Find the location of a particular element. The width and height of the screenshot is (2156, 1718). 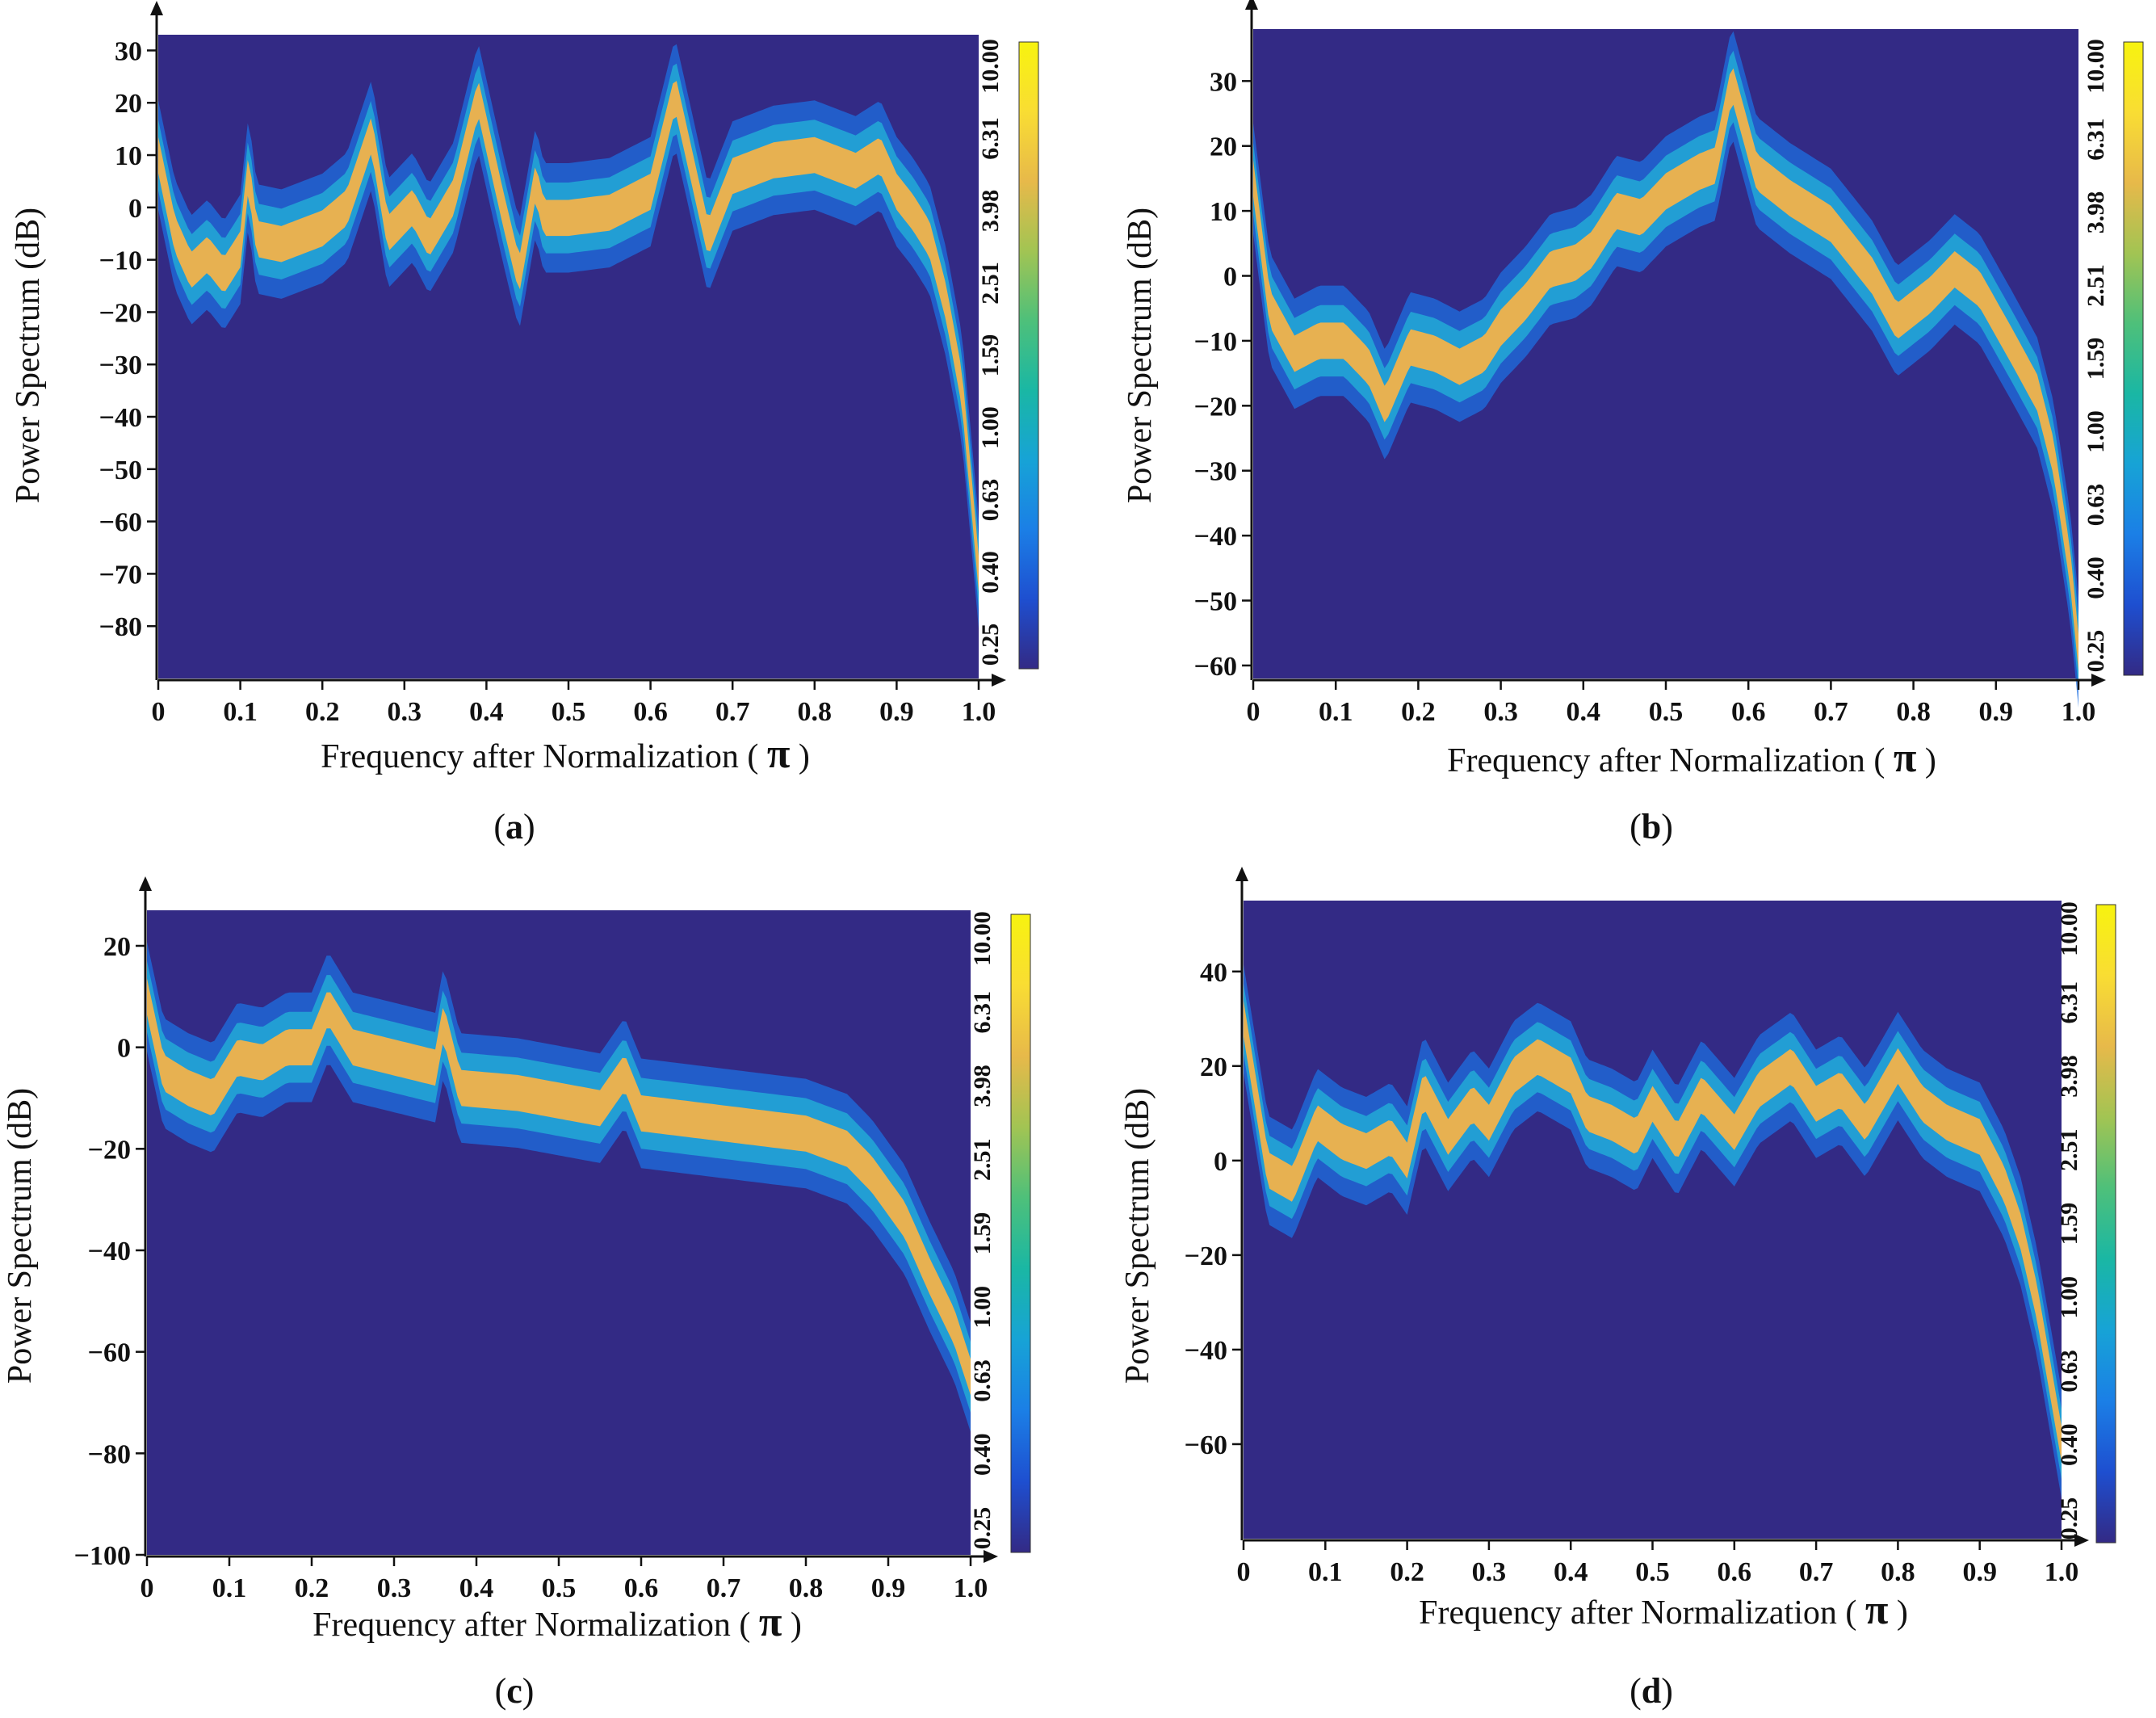

x-axis-title: Frequency after Normalization ( π ) is located at coordinates (565, 754).